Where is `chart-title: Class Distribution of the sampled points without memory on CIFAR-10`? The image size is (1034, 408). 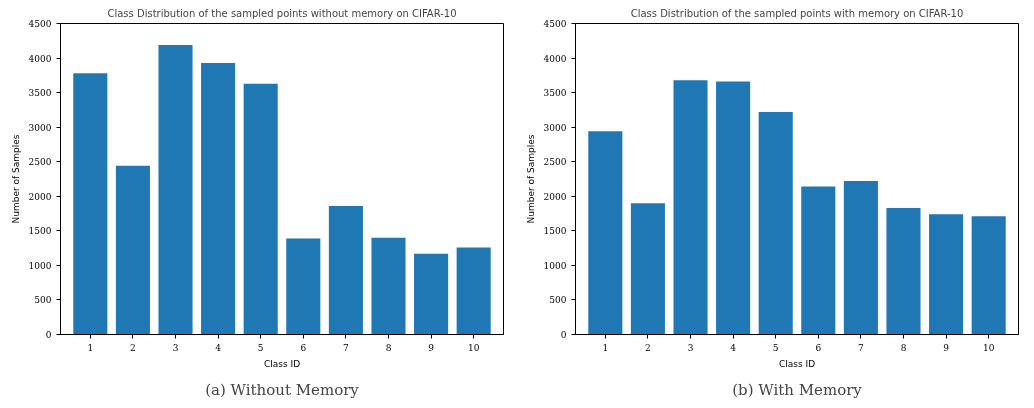 chart-title: Class Distribution of the sampled points without memory on CIFAR-10 is located at coordinates (282, 13).